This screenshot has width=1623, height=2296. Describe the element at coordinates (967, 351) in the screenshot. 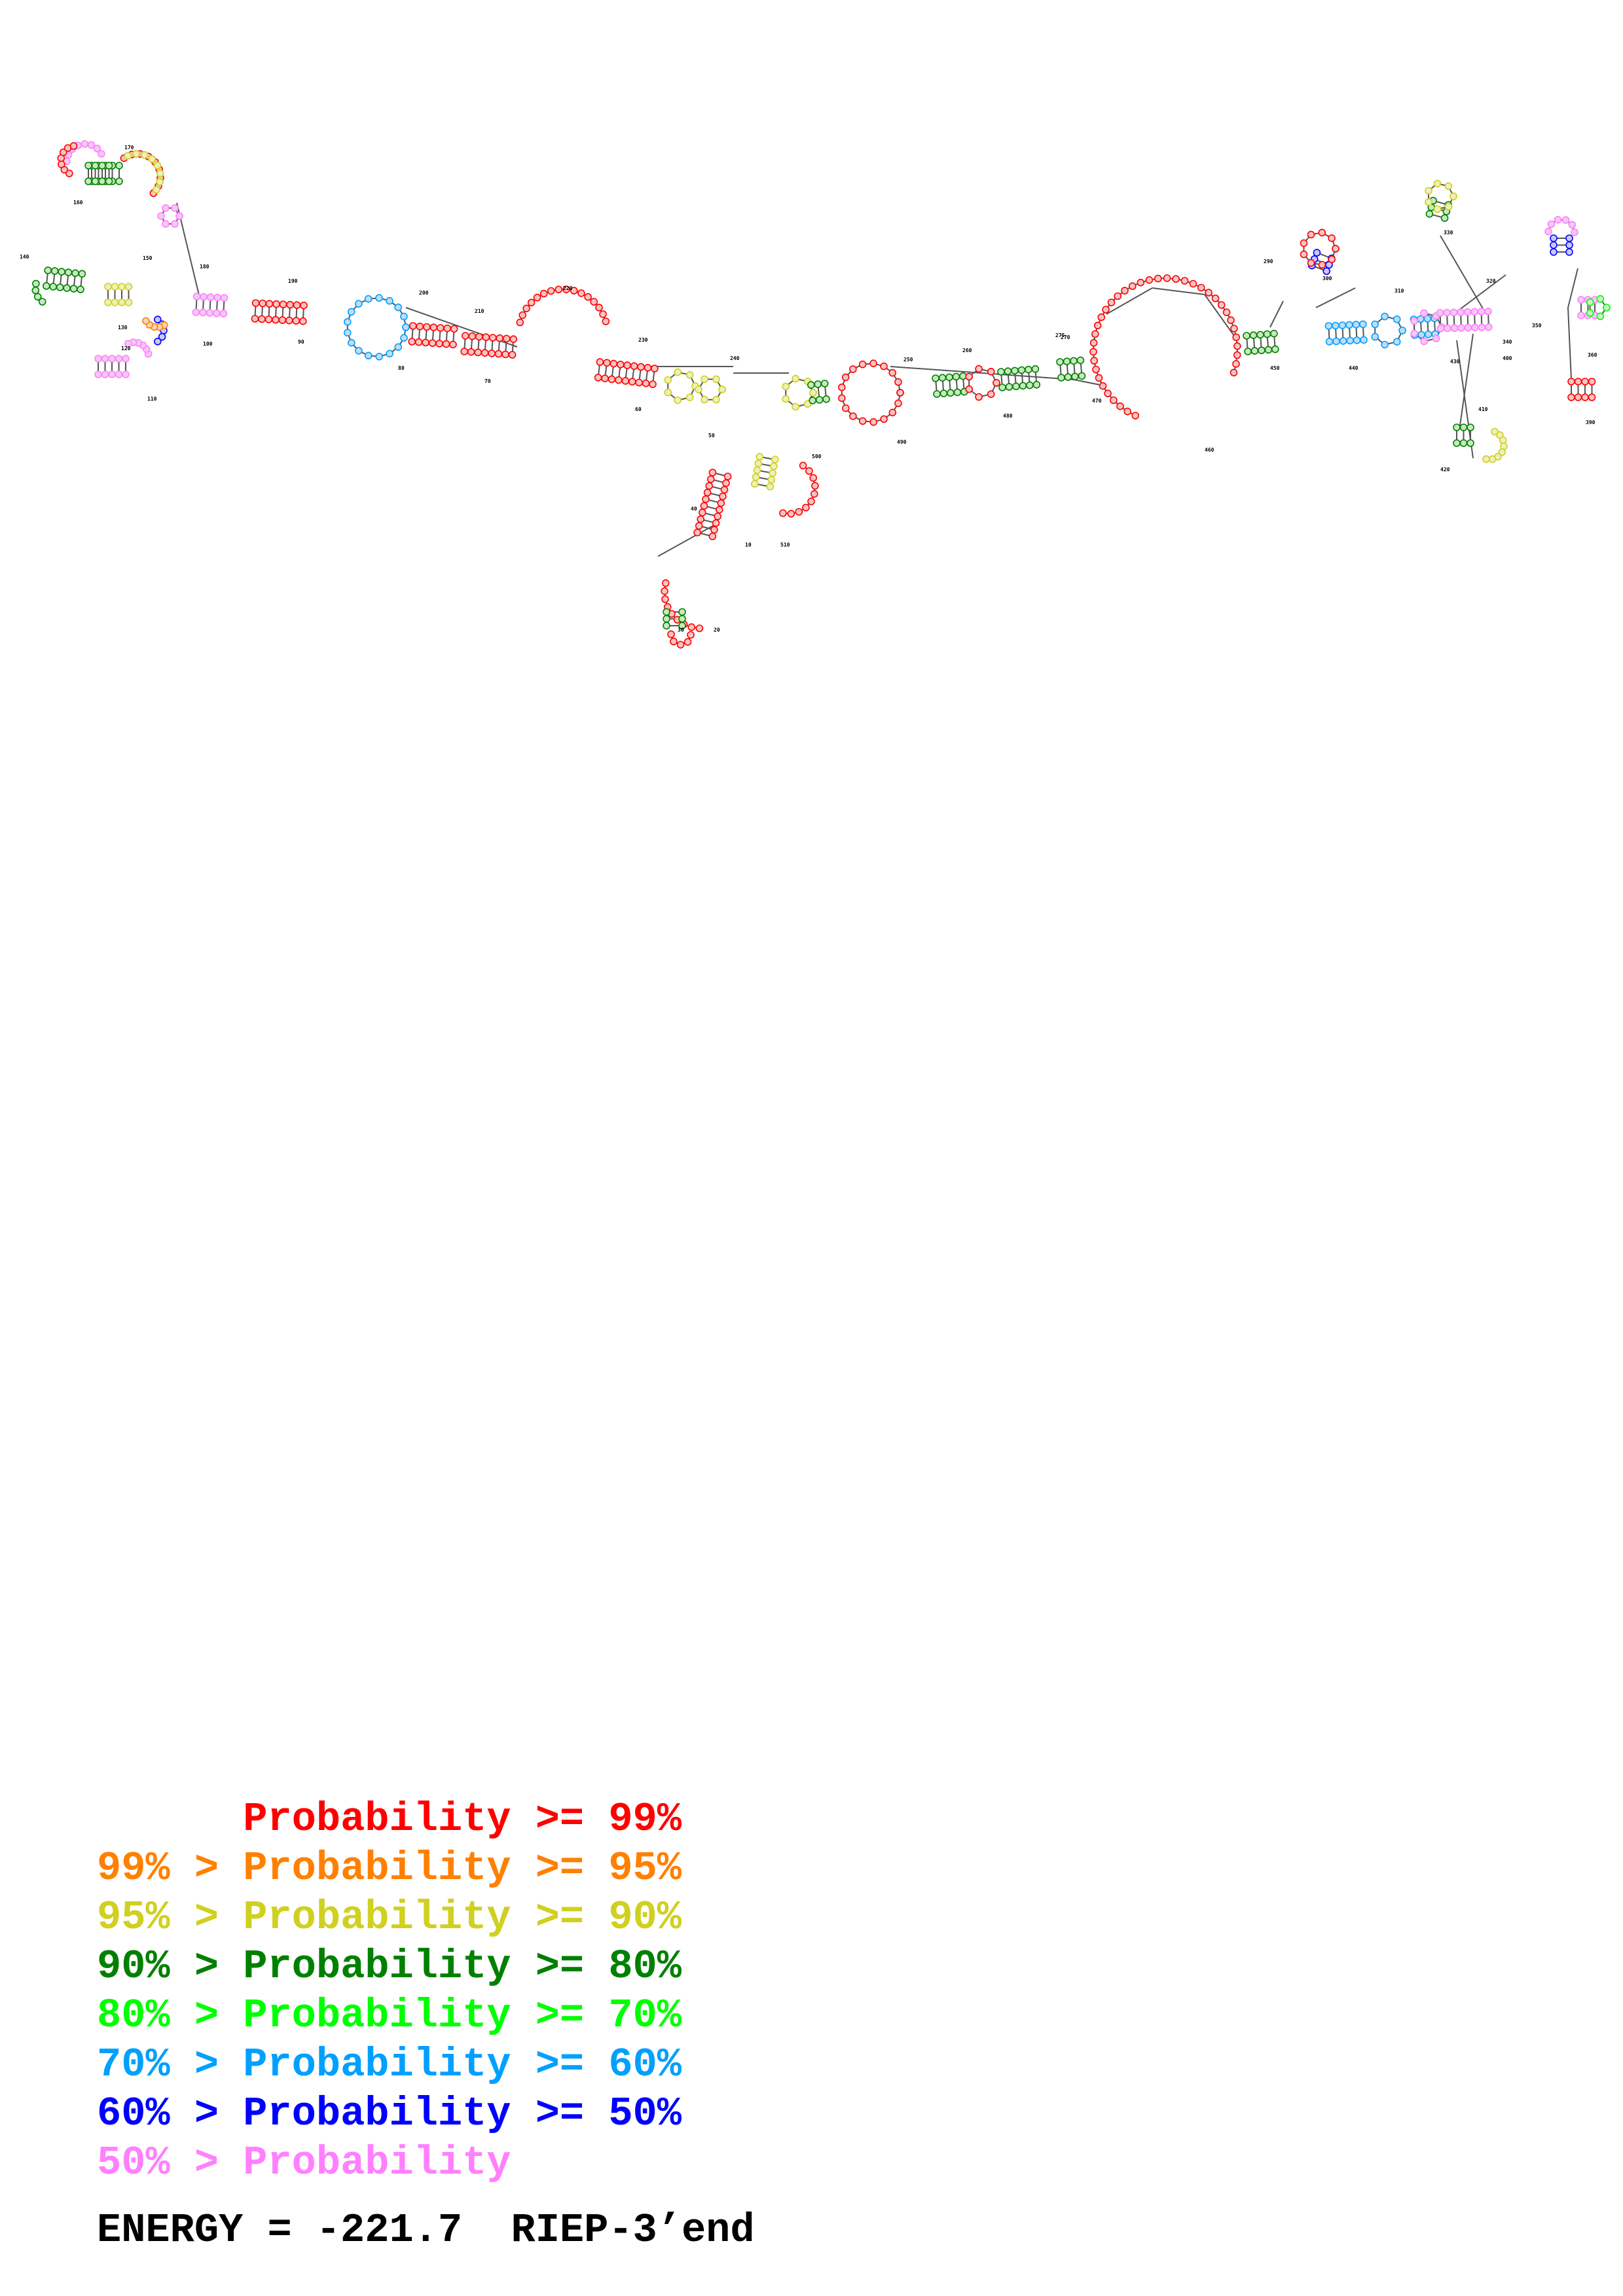

I see `position-label: 260` at that location.